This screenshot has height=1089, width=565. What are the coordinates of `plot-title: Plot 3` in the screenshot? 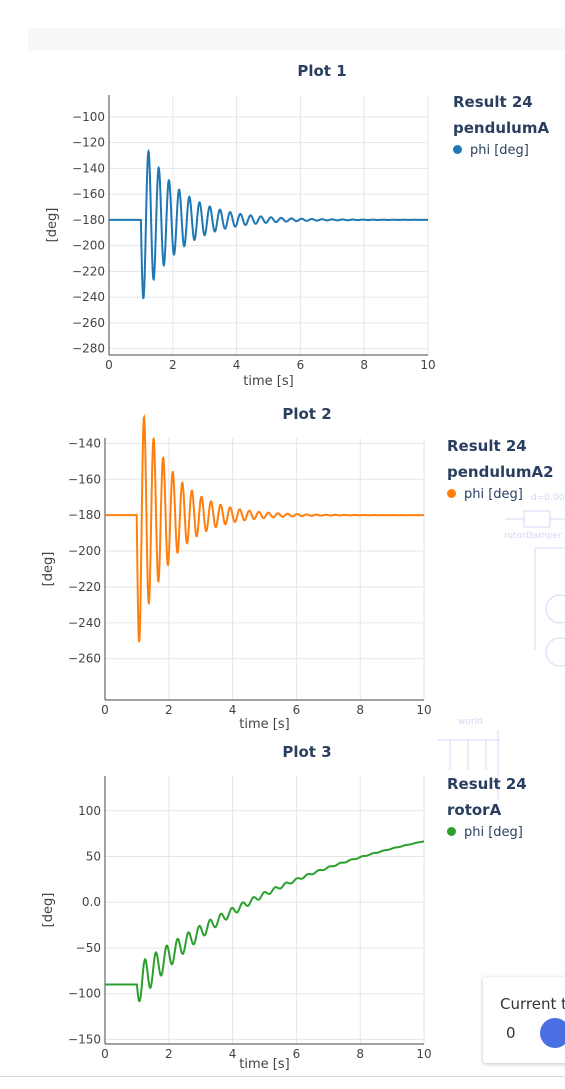 It's located at (306, 752).